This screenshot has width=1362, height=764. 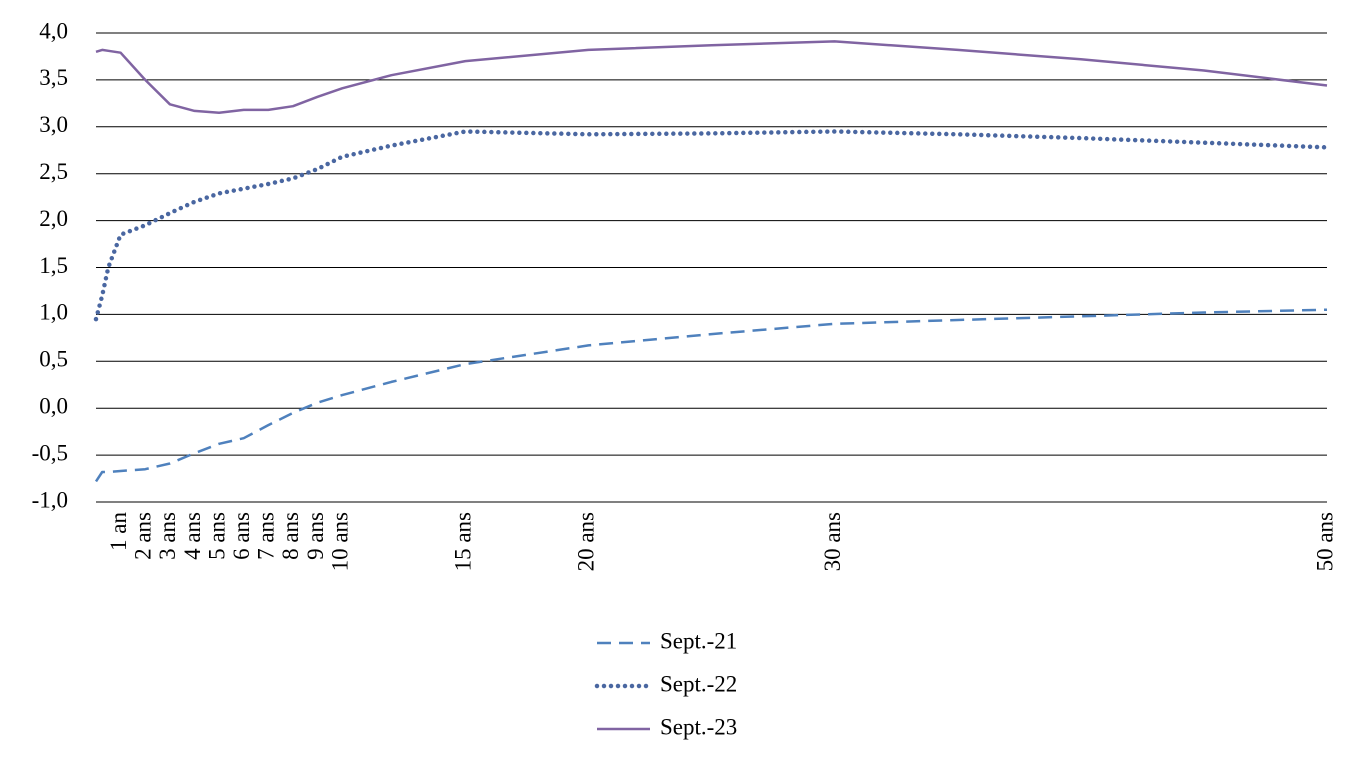 I want to click on x-tick-label: 4 ans, so click(x=192, y=536).